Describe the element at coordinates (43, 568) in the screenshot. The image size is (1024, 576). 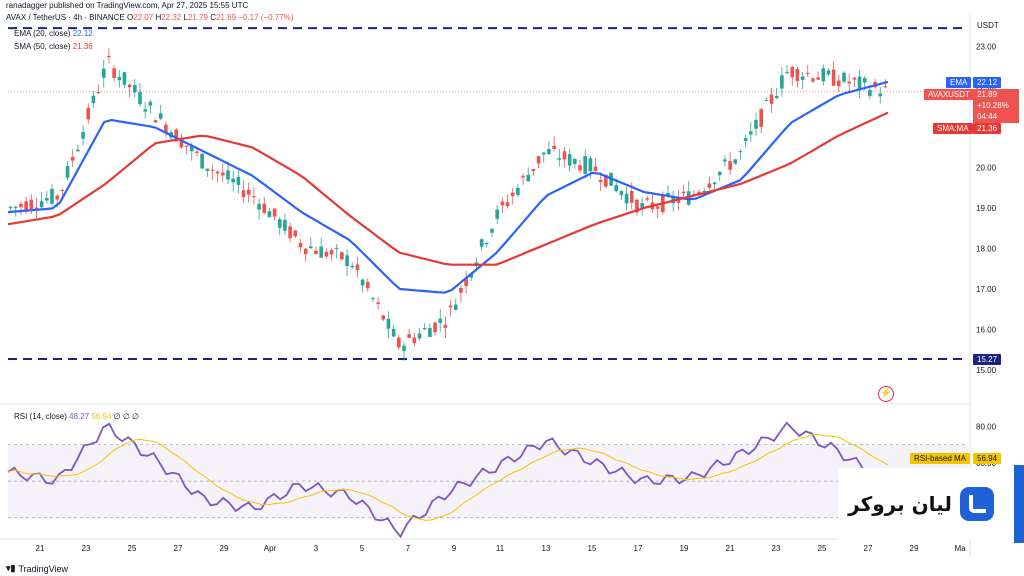
I see `tradingview-brand: TradingView` at that location.